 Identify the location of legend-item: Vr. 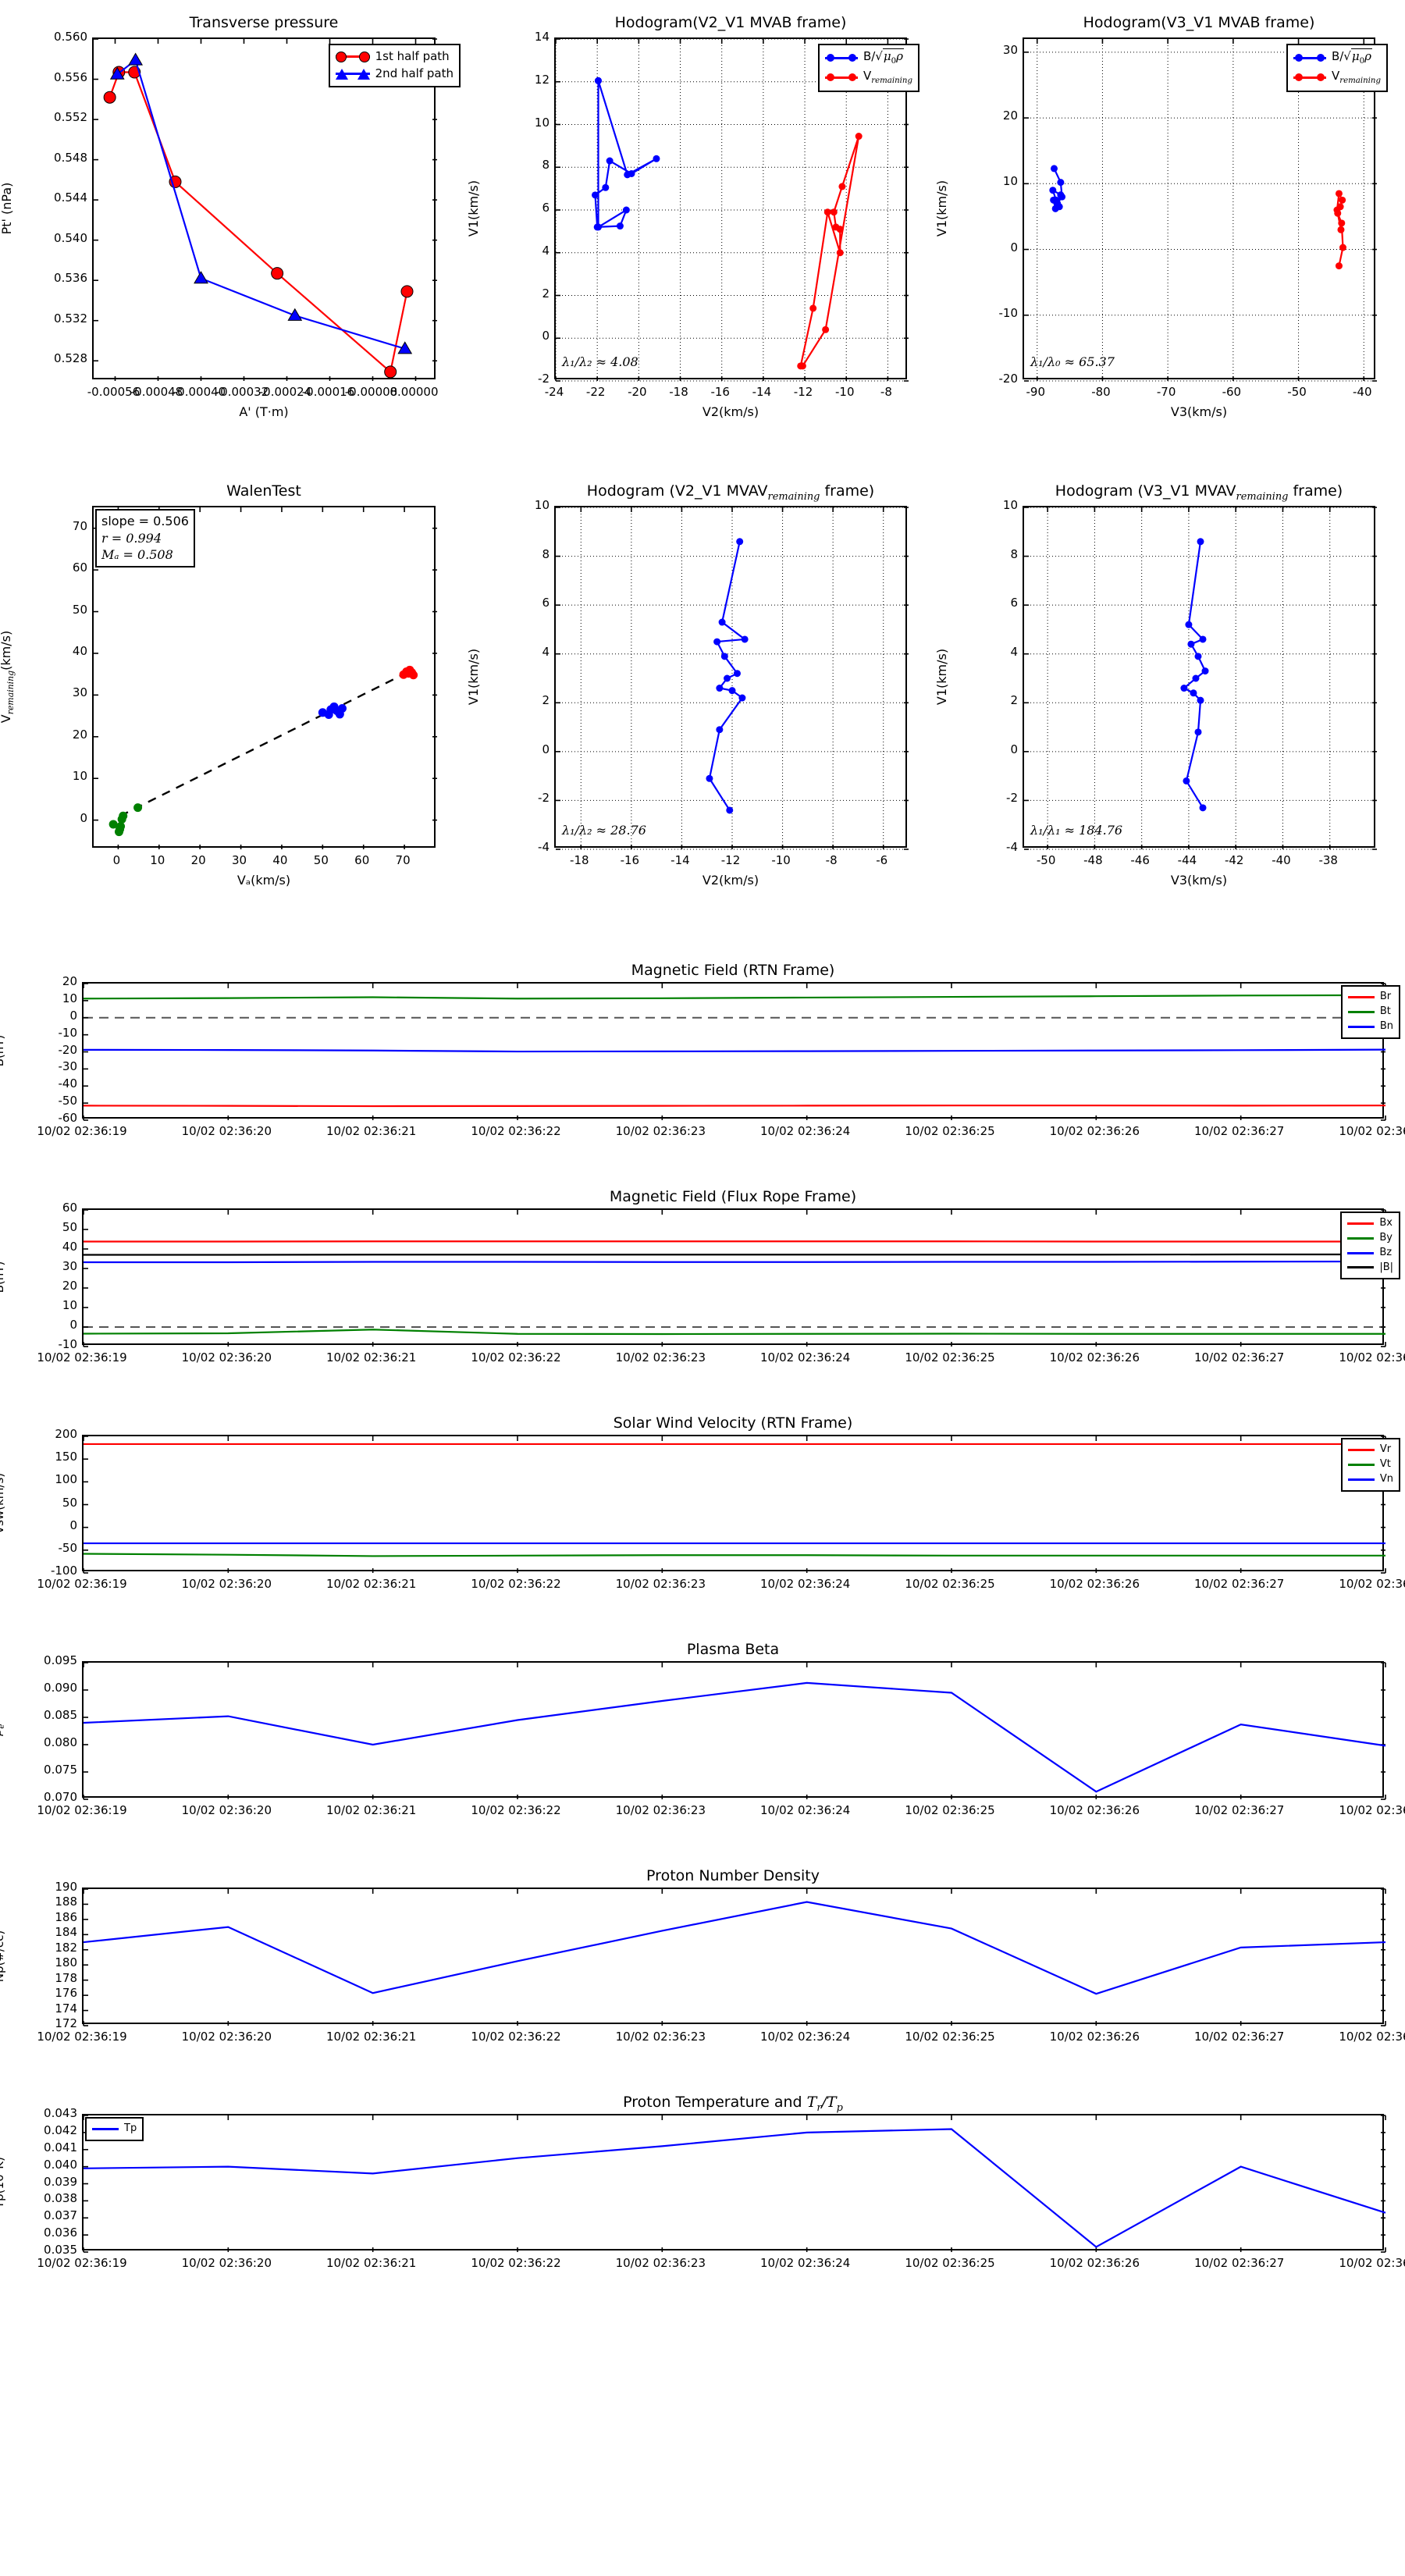
(1370, 1450).